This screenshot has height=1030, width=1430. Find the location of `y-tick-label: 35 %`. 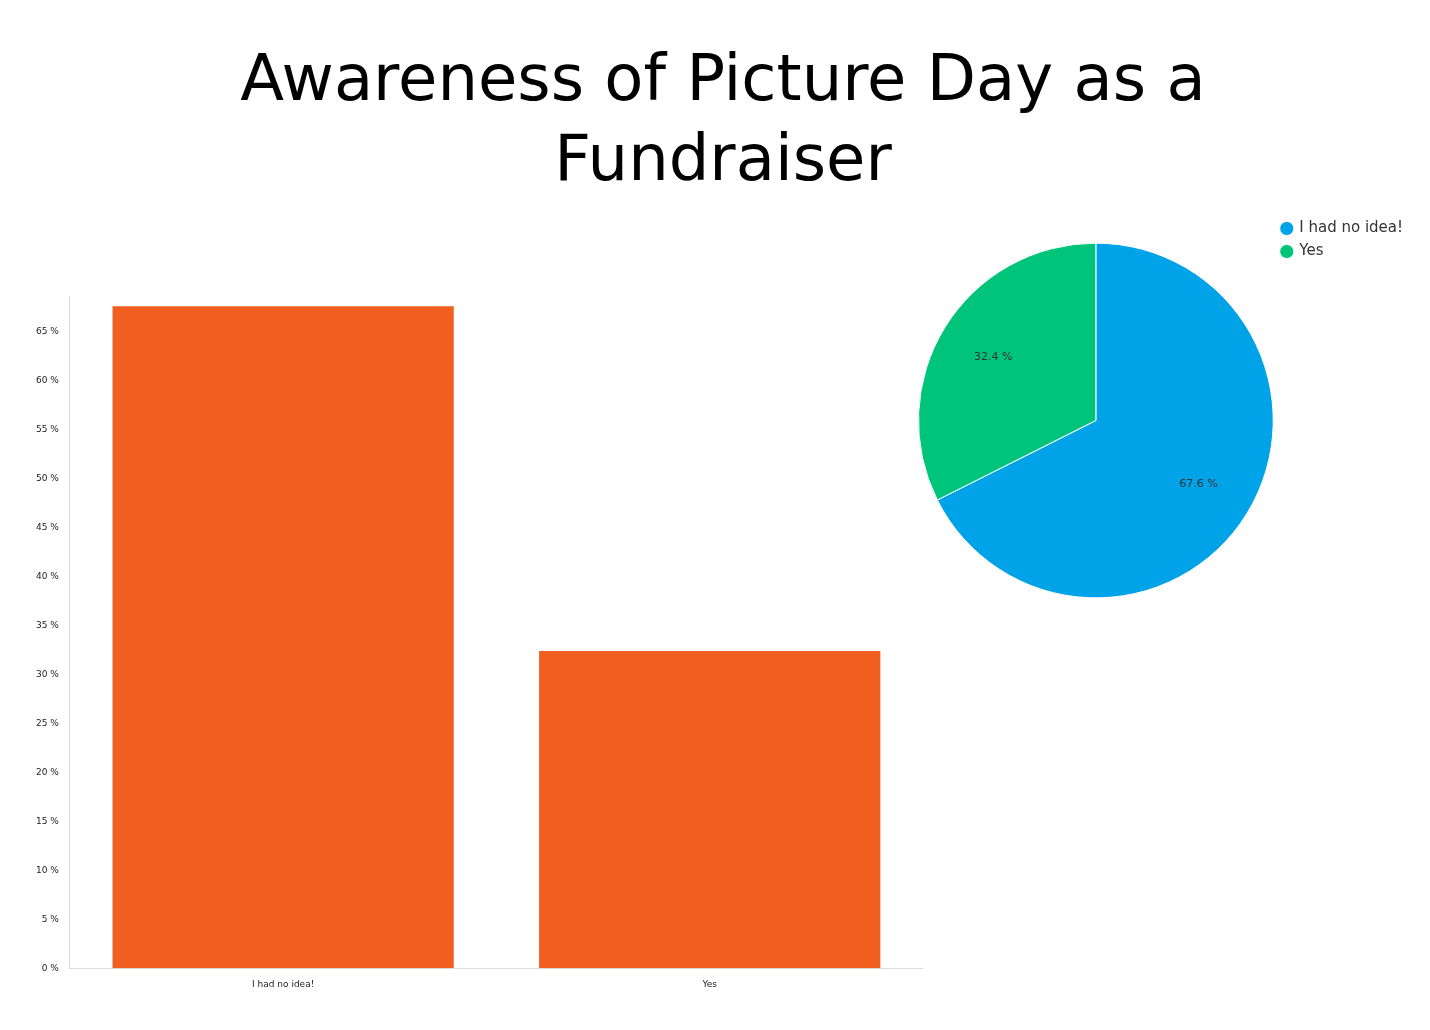

y-tick-label: 35 % is located at coordinates (47, 624).